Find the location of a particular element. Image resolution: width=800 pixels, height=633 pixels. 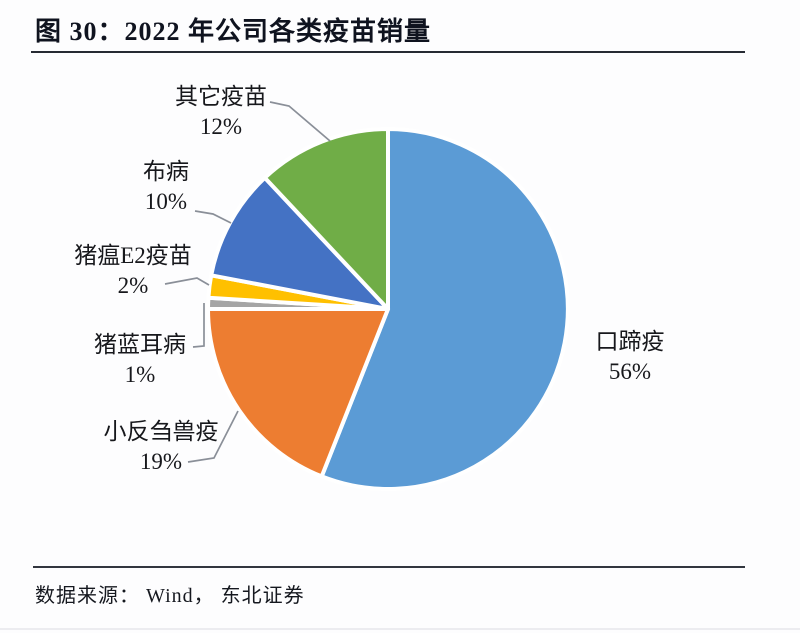

figure-title: 图 30：2022 年公司各类疫苗销量 is located at coordinates (233, 31).